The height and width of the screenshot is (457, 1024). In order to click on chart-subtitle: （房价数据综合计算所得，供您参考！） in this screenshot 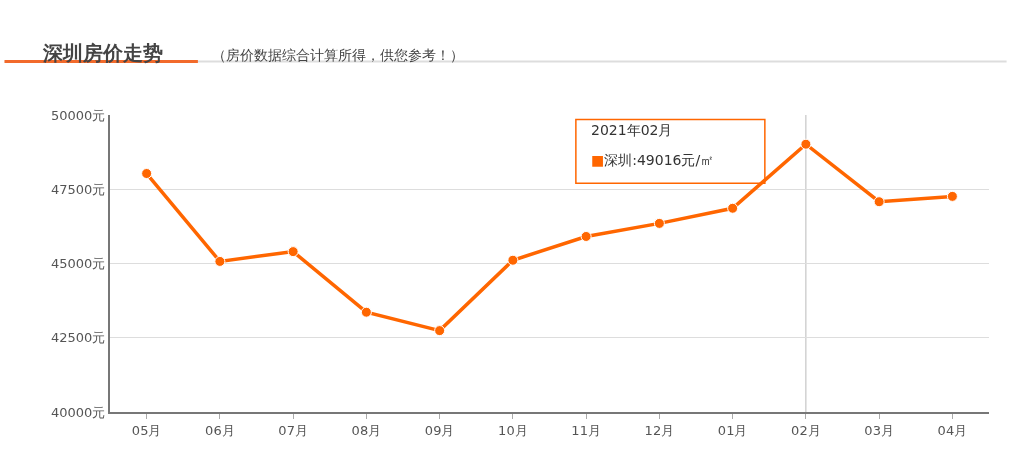, I will do `click(338, 55)`.